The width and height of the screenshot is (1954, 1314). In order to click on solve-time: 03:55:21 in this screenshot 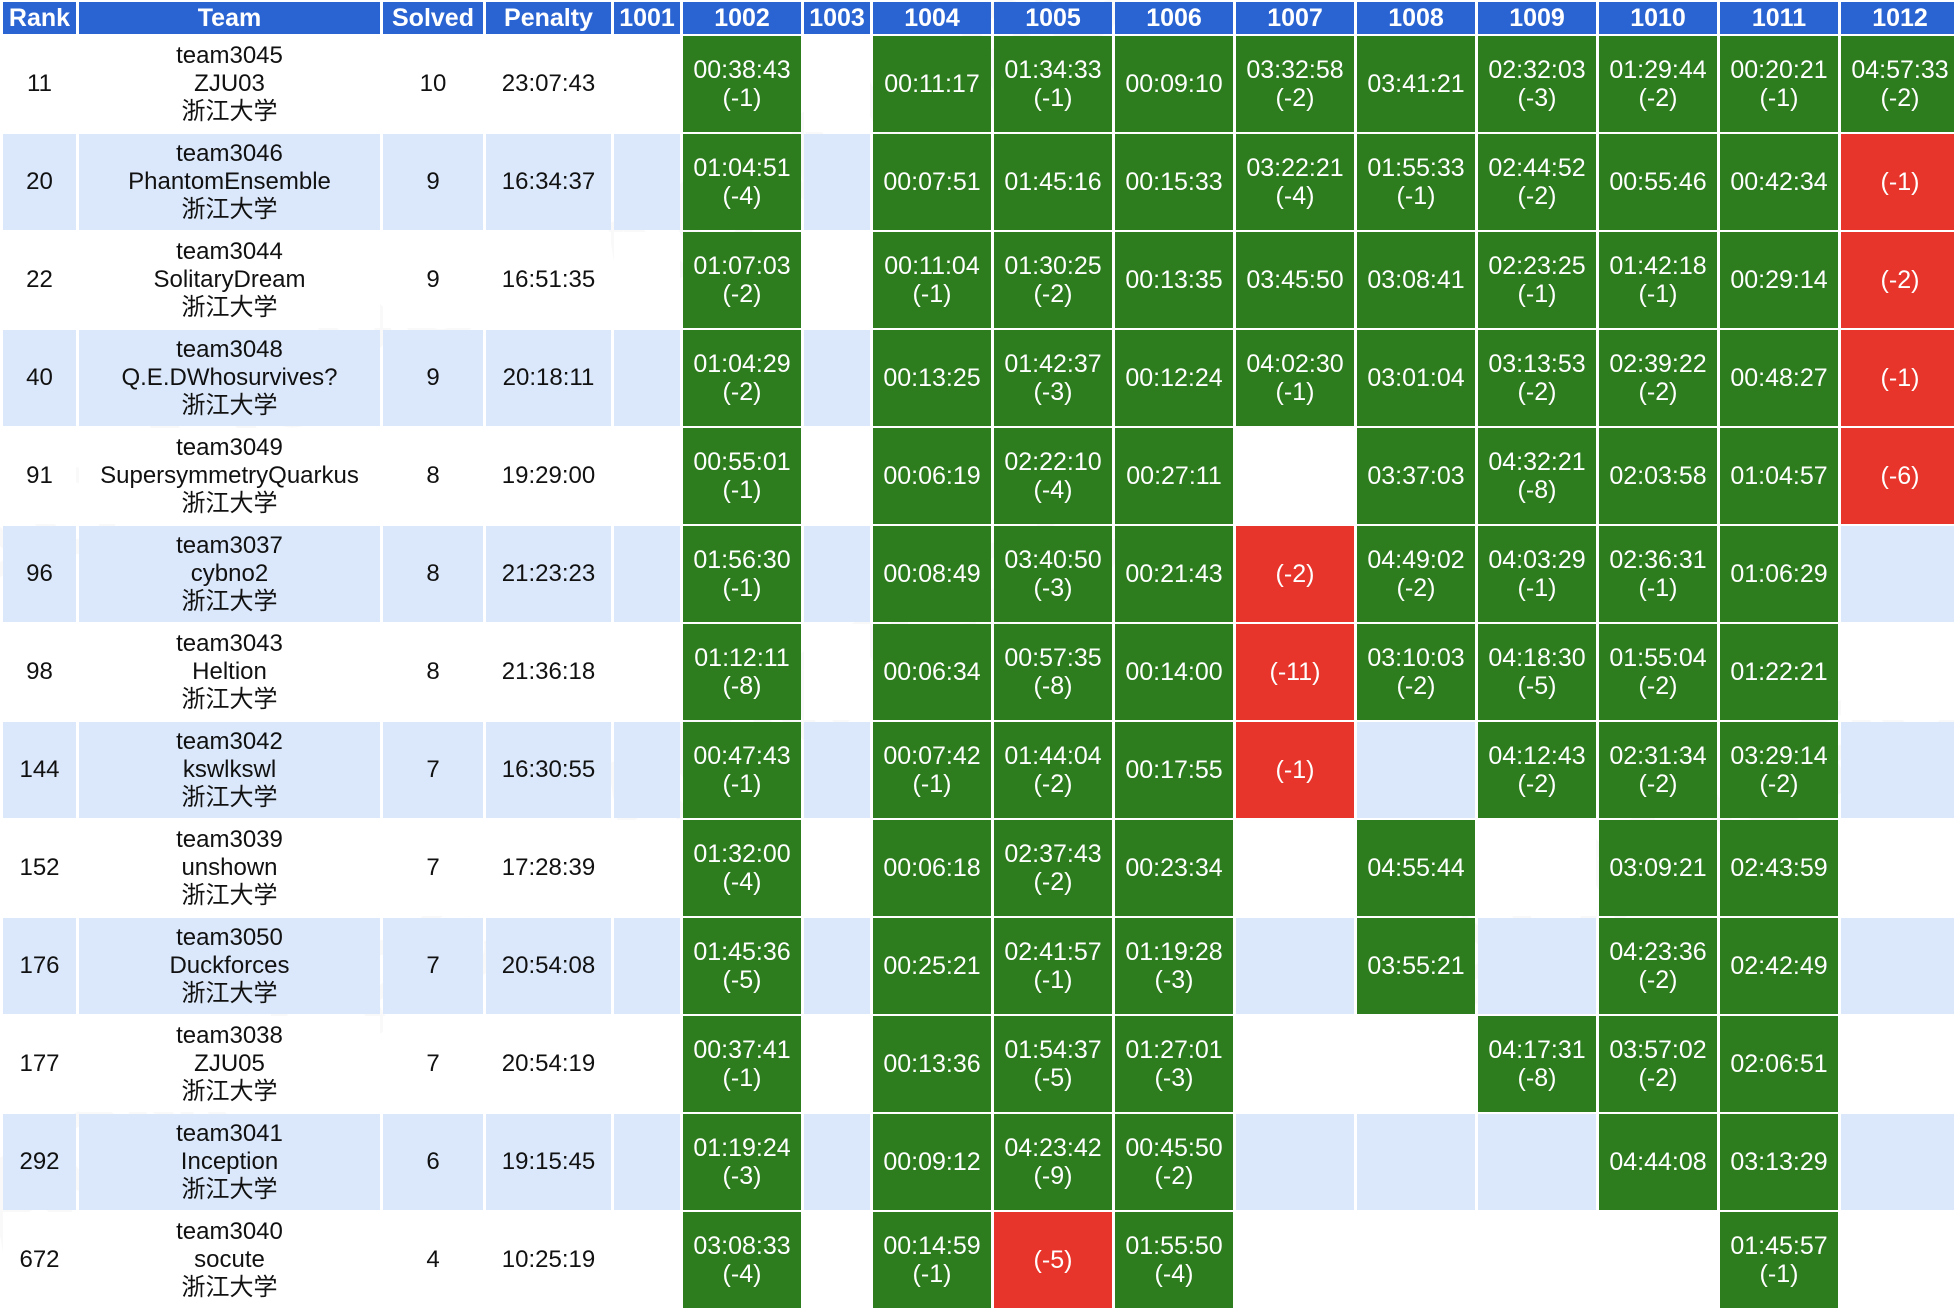, I will do `click(1416, 966)`.